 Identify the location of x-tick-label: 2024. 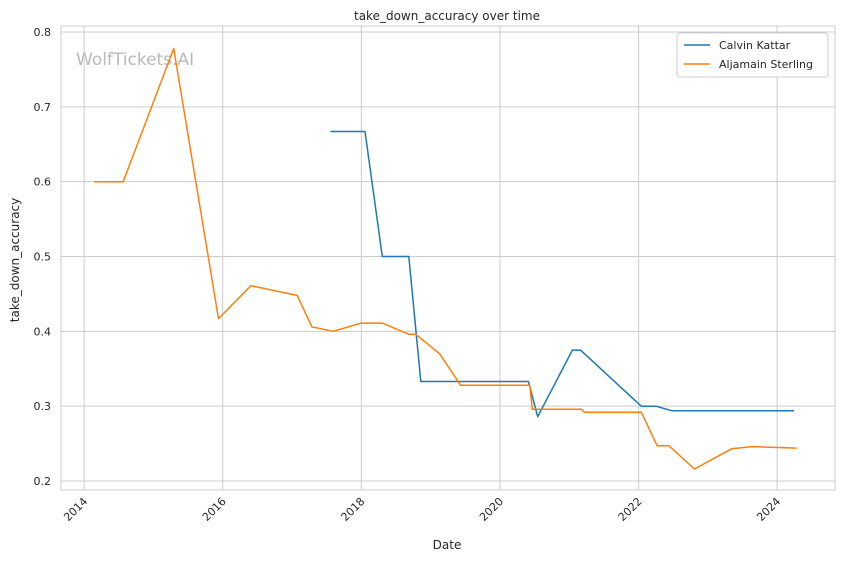
(768, 509).